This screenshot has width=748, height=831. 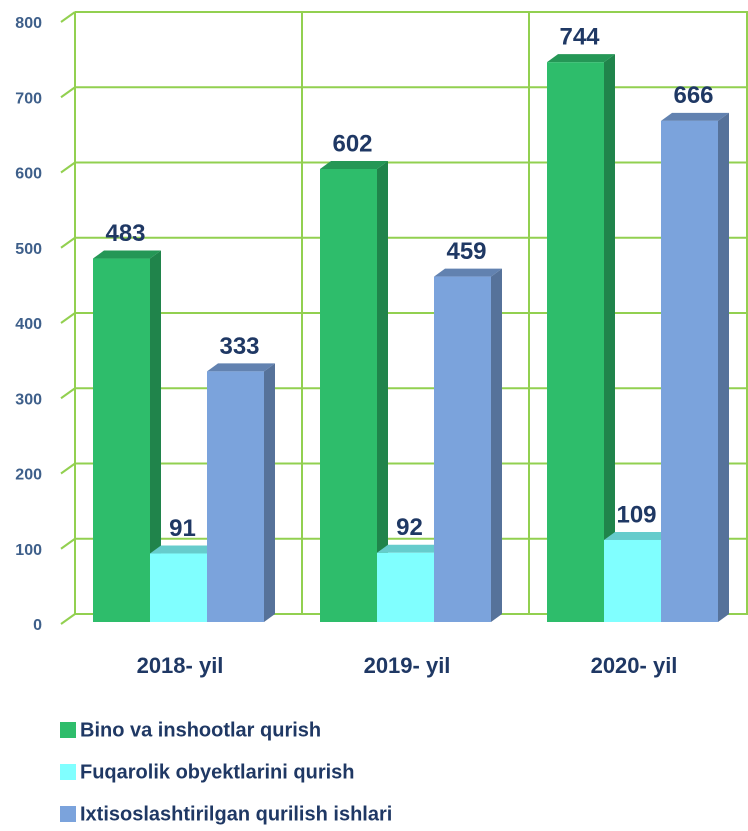 I want to click on data-label: 91, so click(x=182, y=528).